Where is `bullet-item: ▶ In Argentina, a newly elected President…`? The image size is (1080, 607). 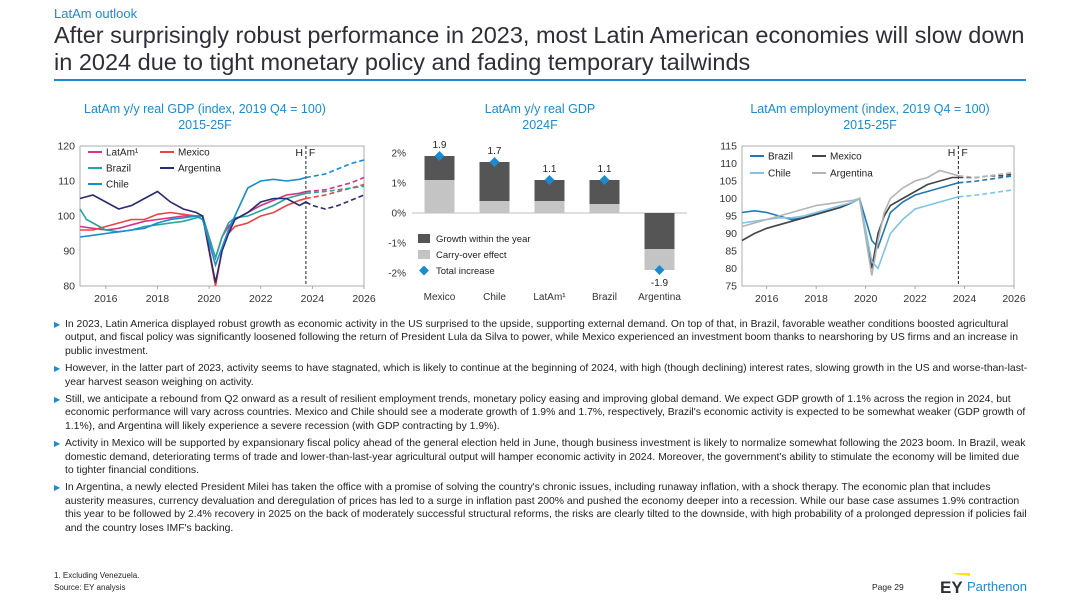 bullet-item: ▶ In Argentina, a newly elected President… is located at coordinates (541, 508).